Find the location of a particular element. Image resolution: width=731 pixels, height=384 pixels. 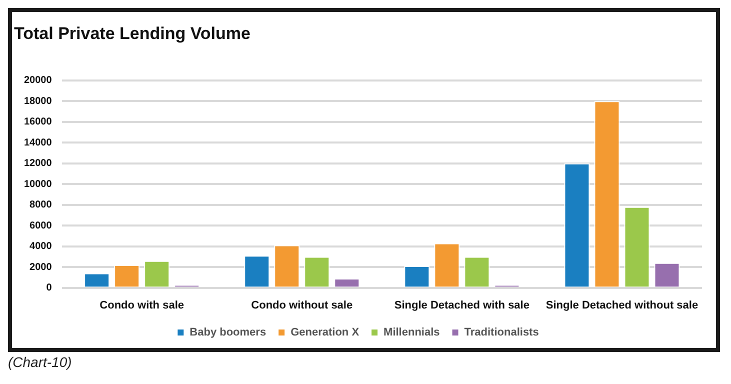

y-tick-label: 2000 is located at coordinates (41, 267).